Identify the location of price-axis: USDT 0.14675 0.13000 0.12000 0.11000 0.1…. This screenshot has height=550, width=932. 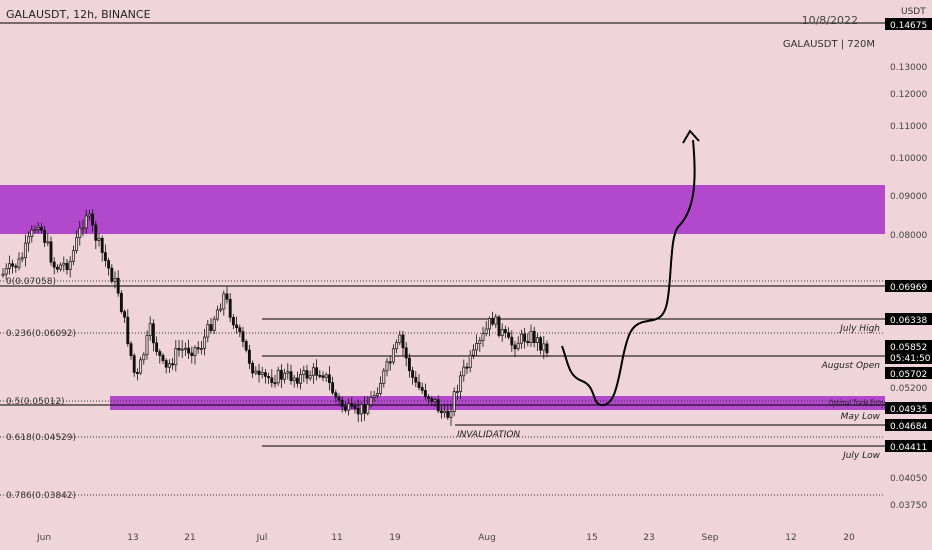
(908, 259).